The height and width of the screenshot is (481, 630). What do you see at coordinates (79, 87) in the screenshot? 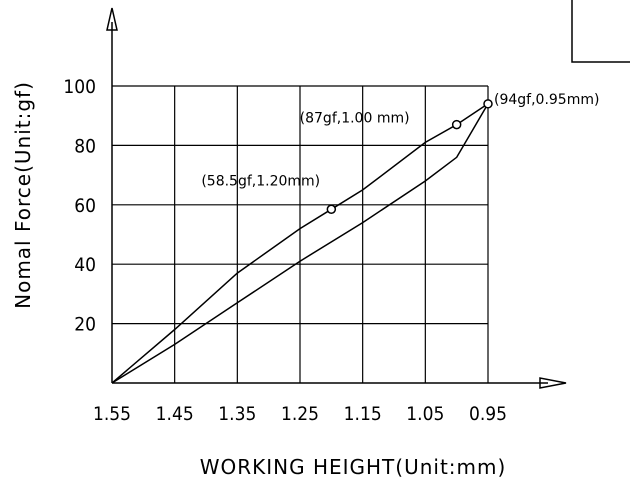
I see `y-tick-label: 100` at bounding box center [79, 87].